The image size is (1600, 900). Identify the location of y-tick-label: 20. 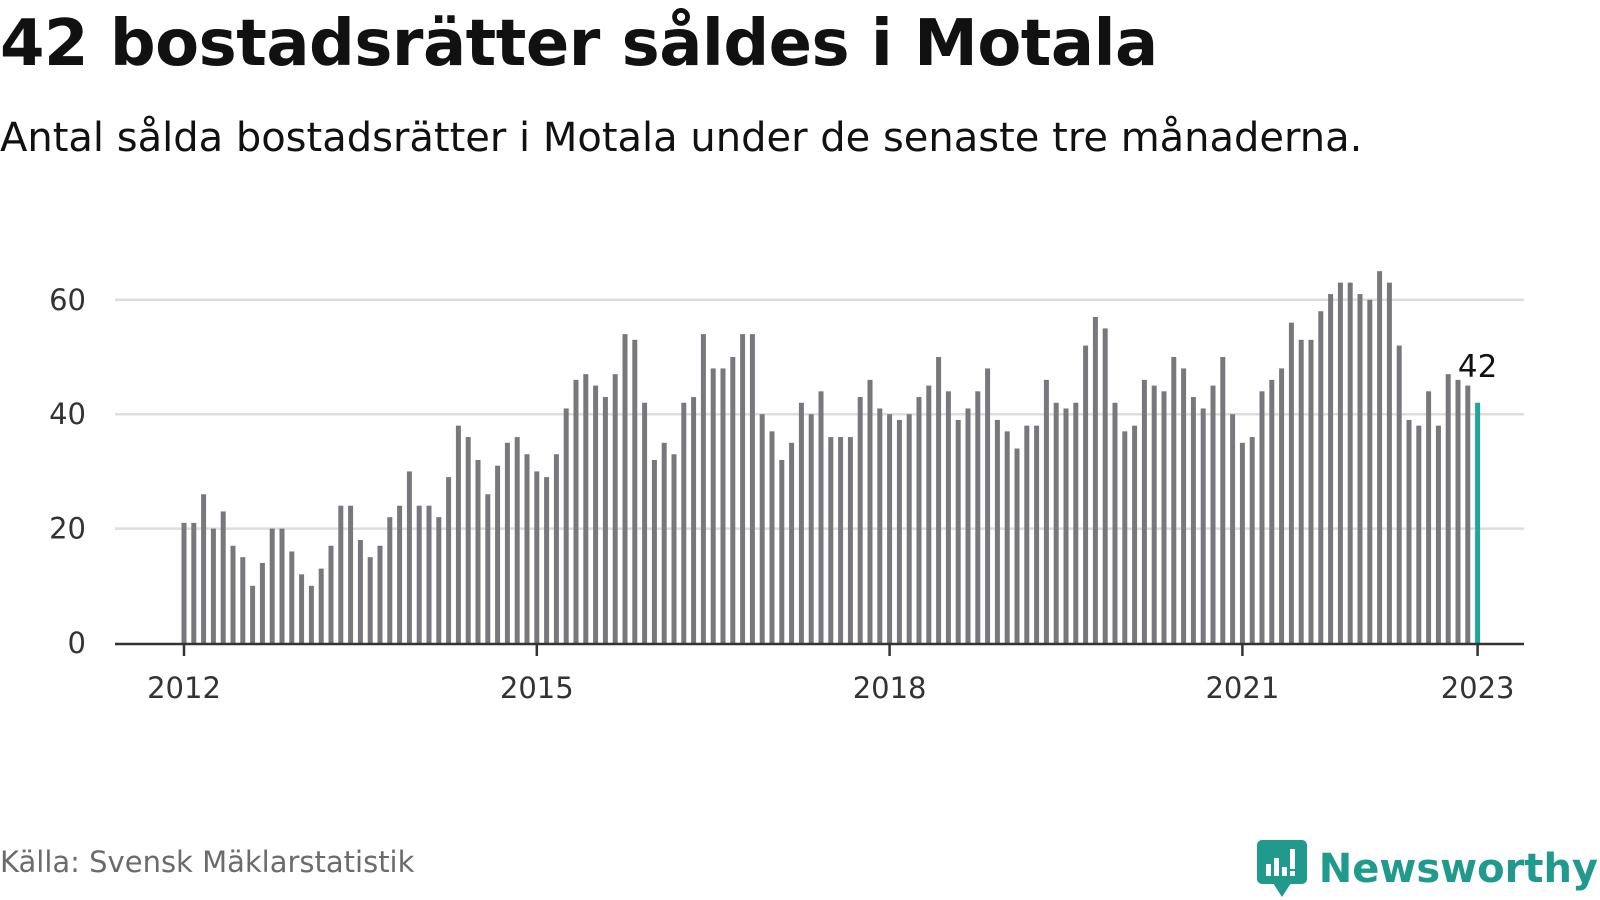
(67, 529).